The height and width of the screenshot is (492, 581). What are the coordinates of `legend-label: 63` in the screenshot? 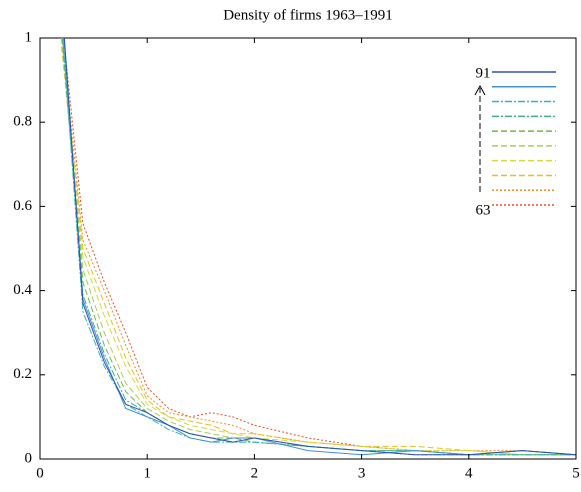 It's located at (483, 210).